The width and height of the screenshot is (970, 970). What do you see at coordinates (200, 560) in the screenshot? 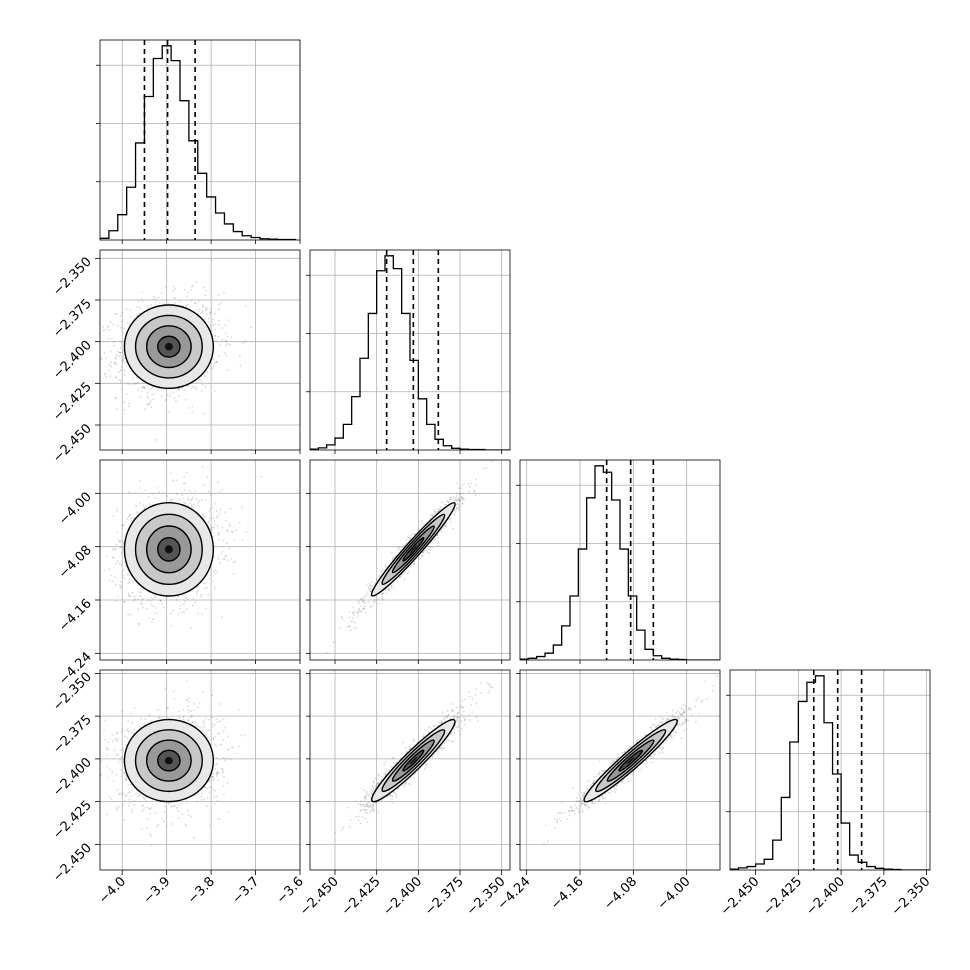
I see `panel-frame` at bounding box center [200, 560].